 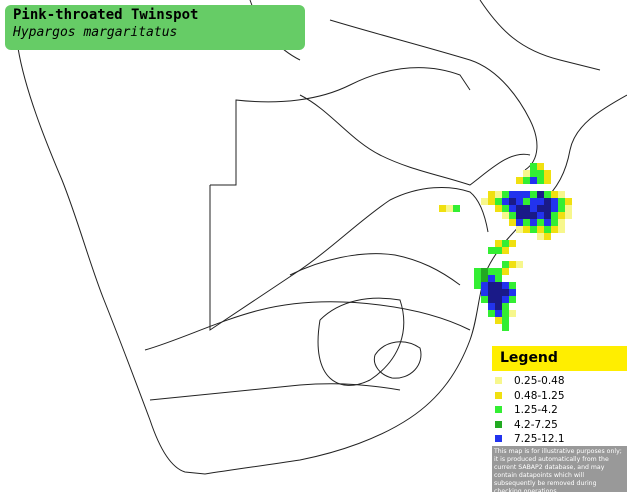 I want to click on occurrence-cells, so click(x=505, y=247).